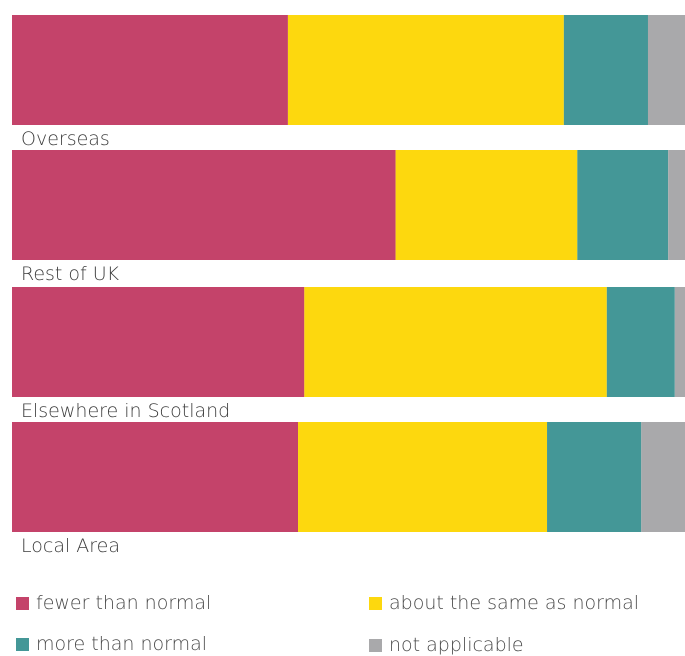 Image resolution: width=685 pixels, height=656 pixels. Describe the element at coordinates (663, 477) in the screenshot. I see `bar-segment-local-area-not-applicable` at that location.